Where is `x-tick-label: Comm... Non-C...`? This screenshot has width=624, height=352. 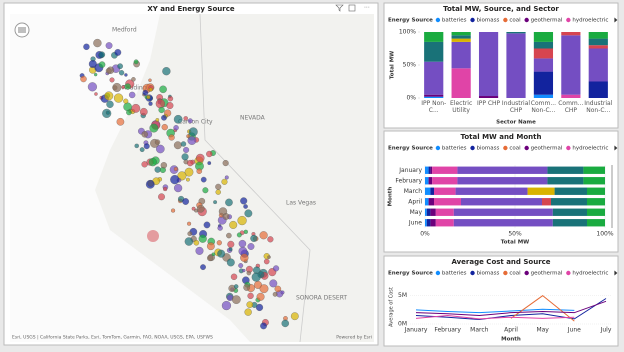
x-tick-label: Comm... Non-C... is located at coordinates (543, 107).